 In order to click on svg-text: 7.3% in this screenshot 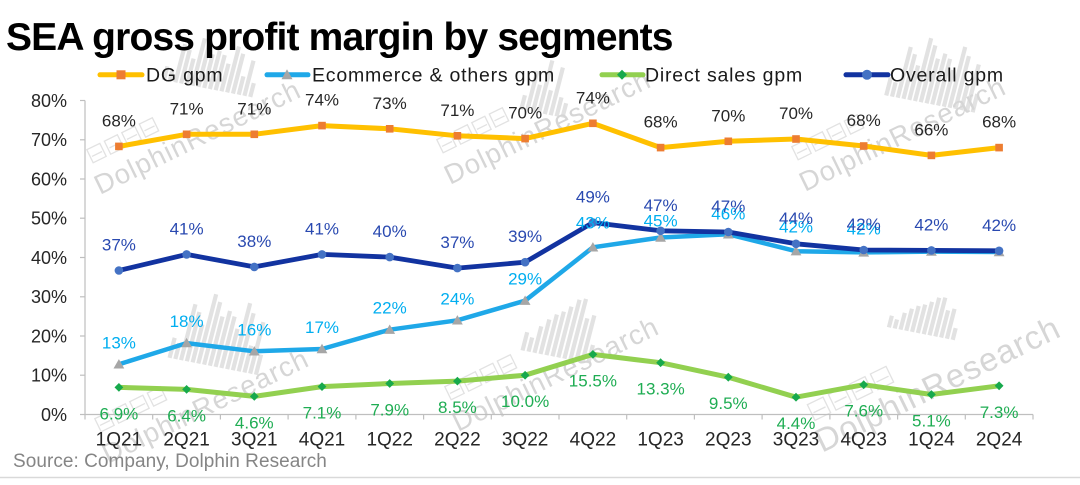, I will do `click(999, 412)`.